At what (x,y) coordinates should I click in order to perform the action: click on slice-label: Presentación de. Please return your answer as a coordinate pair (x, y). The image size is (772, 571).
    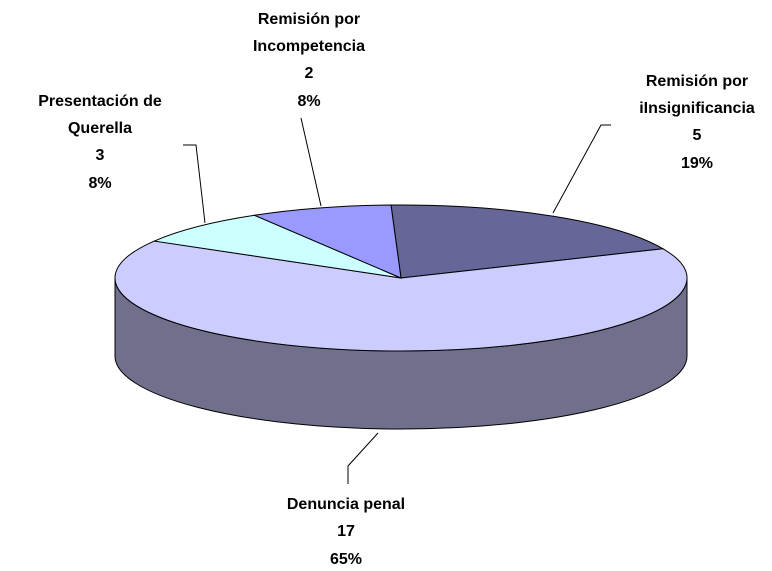
    Looking at the image, I should click on (100, 101).